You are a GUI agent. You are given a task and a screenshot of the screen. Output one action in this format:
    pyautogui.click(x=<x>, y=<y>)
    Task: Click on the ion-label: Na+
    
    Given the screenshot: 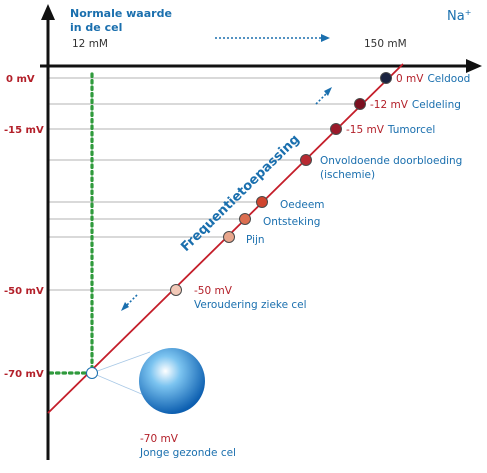 What is the action you would take?
    pyautogui.click(x=459, y=16)
    